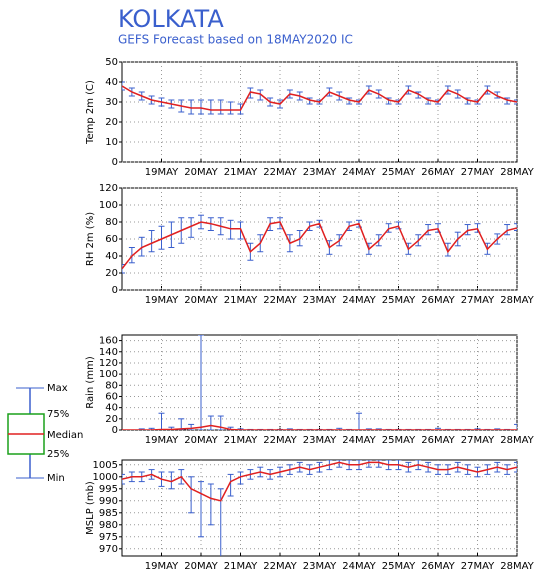 The width and height of the screenshot is (535, 580). Describe the element at coordinates (171, 19) in the screenshot. I see `title: KOLKATA` at that location.